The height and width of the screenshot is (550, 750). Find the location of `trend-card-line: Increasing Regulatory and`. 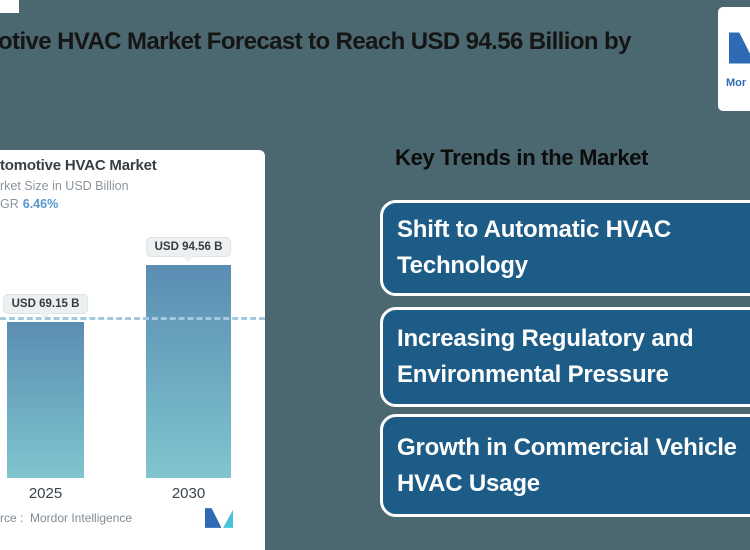

trend-card-line: Increasing Regulatory and is located at coordinates (545, 338).